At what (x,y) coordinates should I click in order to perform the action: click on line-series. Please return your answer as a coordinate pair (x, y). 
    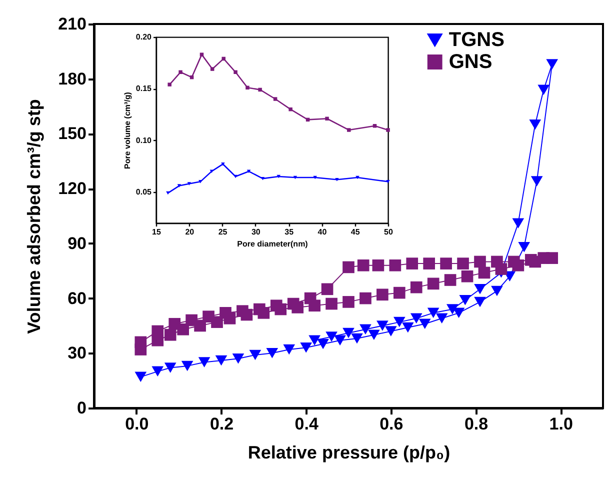
    Looking at the image, I should click on (278, 178).